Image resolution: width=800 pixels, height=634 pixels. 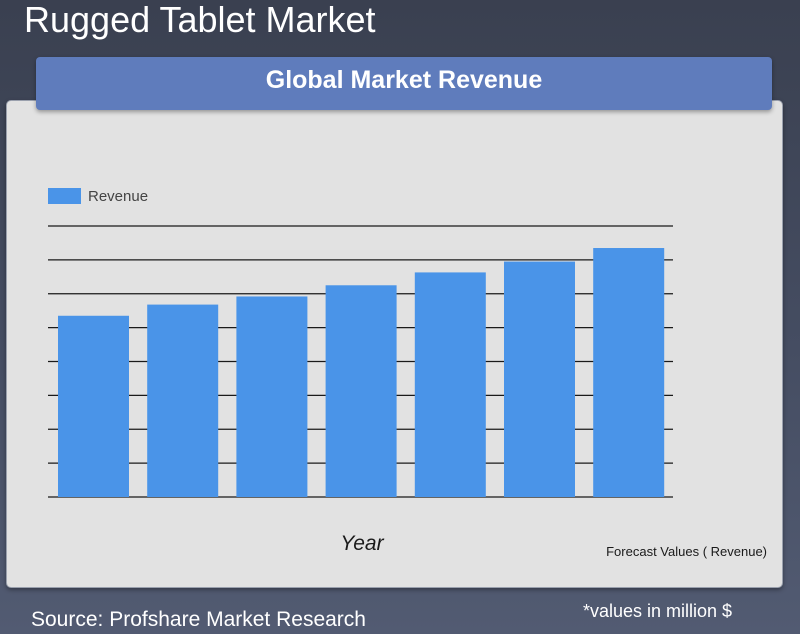 What do you see at coordinates (404, 83) in the screenshot?
I see `chart-title-banner: Global Market Revenue` at bounding box center [404, 83].